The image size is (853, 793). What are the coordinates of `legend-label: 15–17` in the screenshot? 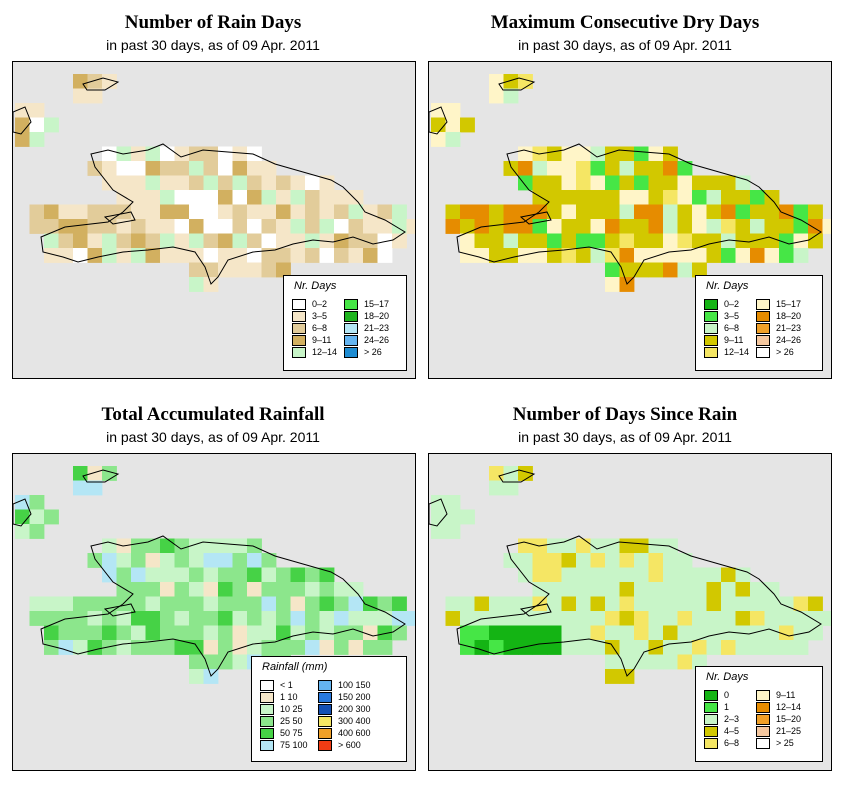 It's located at (789, 304).